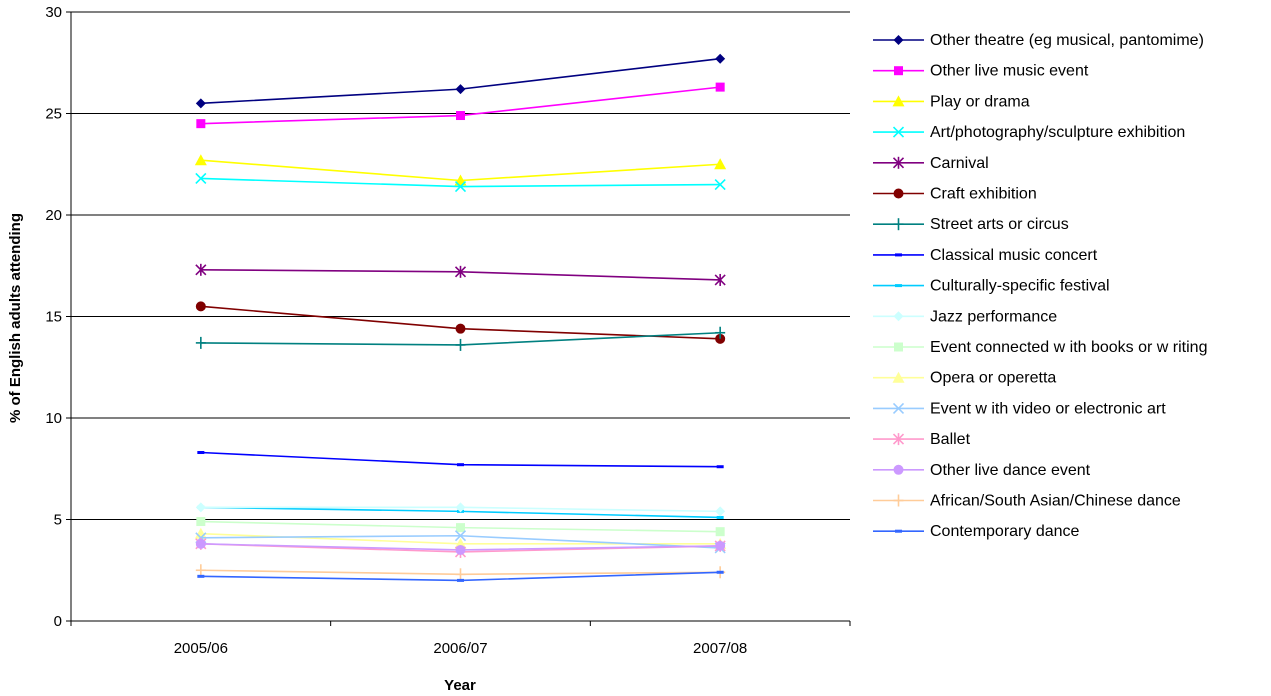  I want to click on legend-item: Contemporary dance, so click(976, 531).